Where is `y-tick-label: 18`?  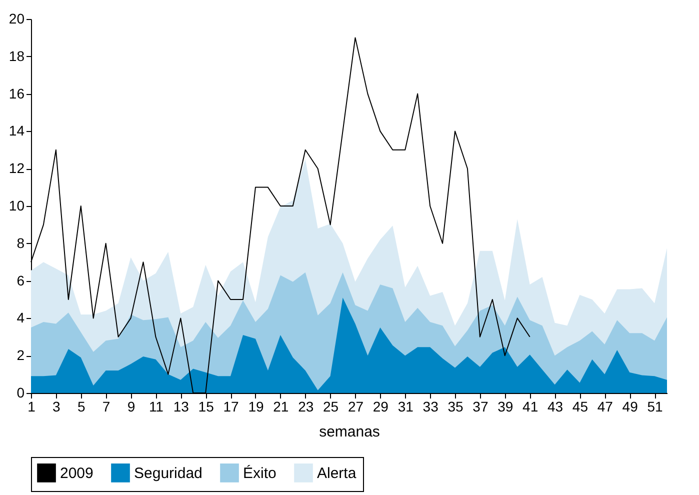
y-tick-label: 18 is located at coordinates (16, 56).